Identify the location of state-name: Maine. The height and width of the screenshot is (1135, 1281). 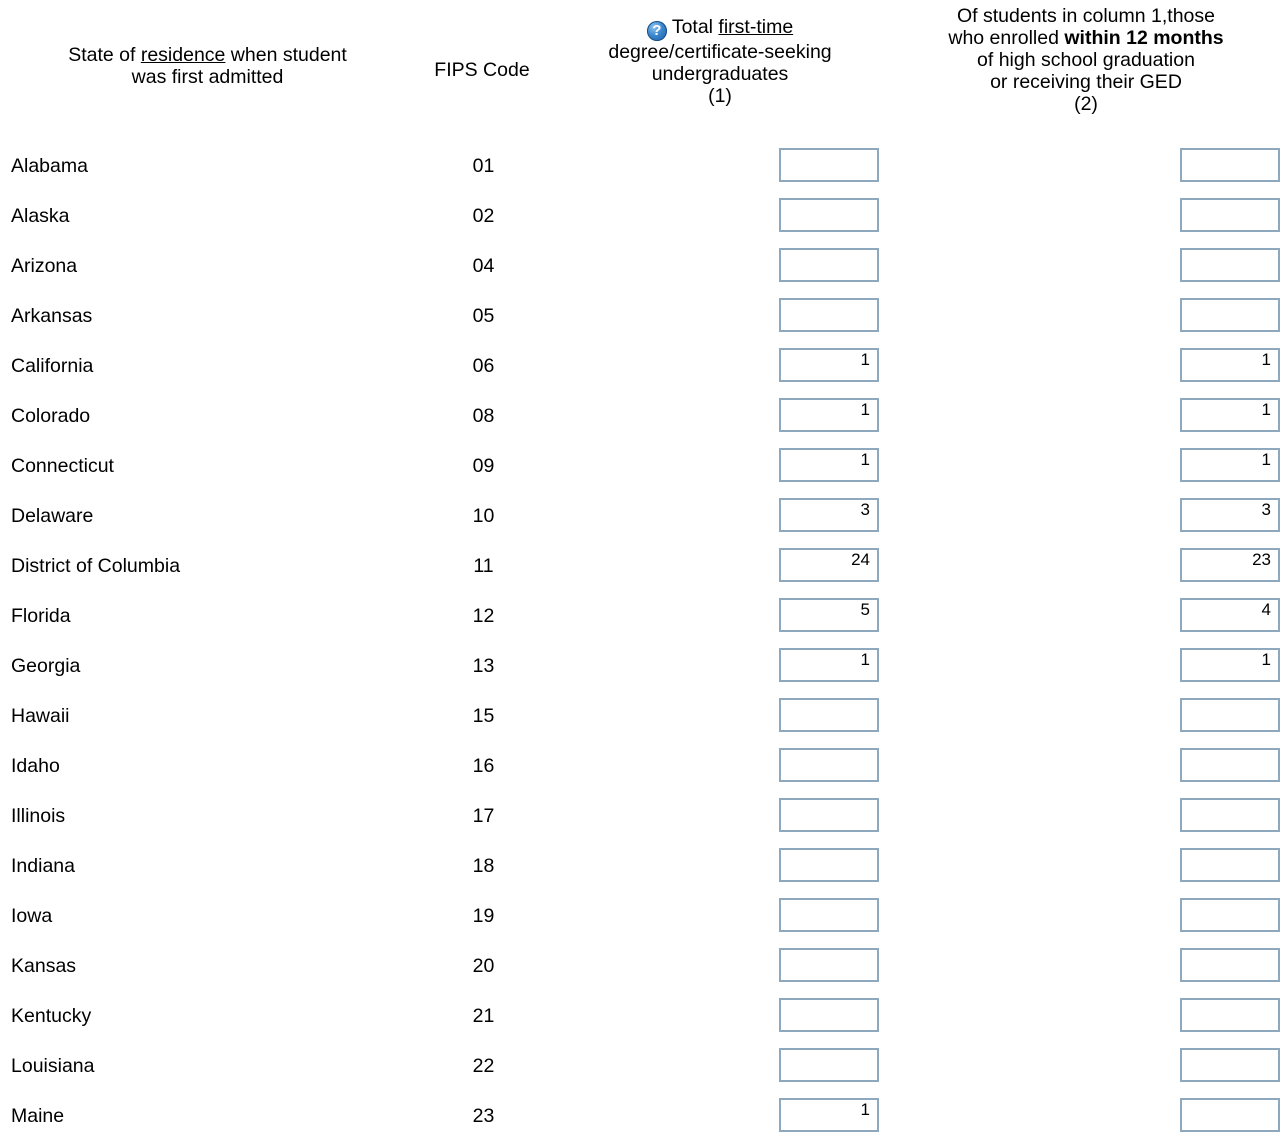
(38, 1116).